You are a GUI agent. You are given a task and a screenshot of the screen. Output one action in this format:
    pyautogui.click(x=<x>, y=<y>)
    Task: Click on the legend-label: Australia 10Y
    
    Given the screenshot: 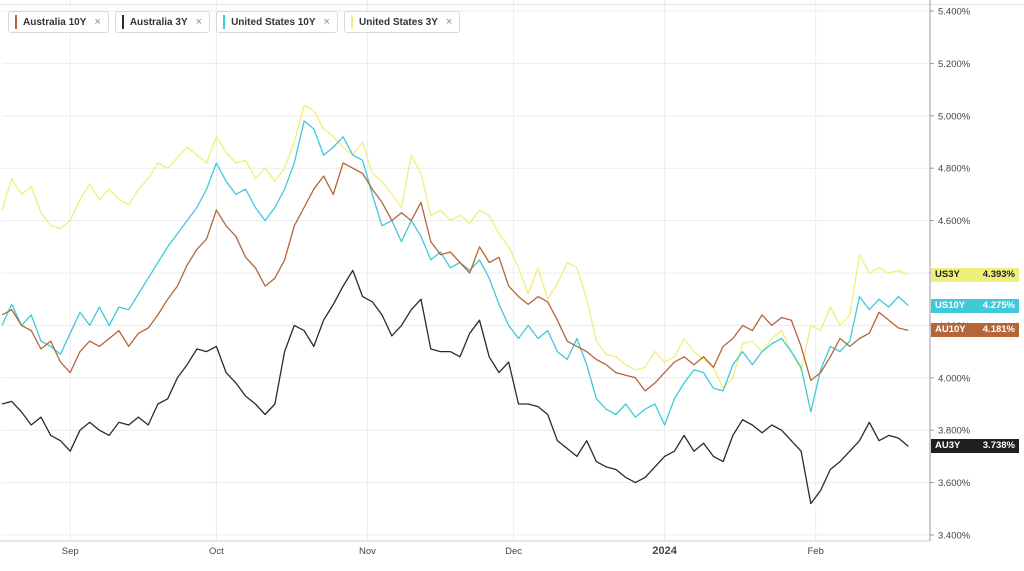 What is the action you would take?
    pyautogui.click(x=55, y=22)
    